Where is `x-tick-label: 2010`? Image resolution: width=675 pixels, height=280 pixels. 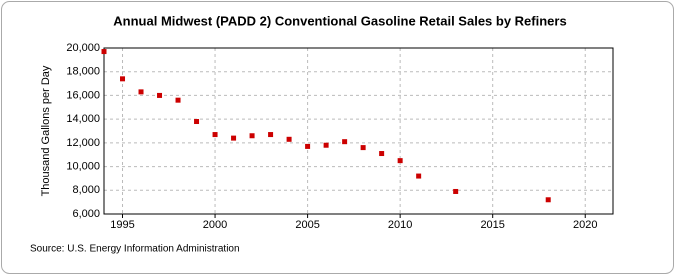
x-tick-label: 2010 is located at coordinates (400, 225).